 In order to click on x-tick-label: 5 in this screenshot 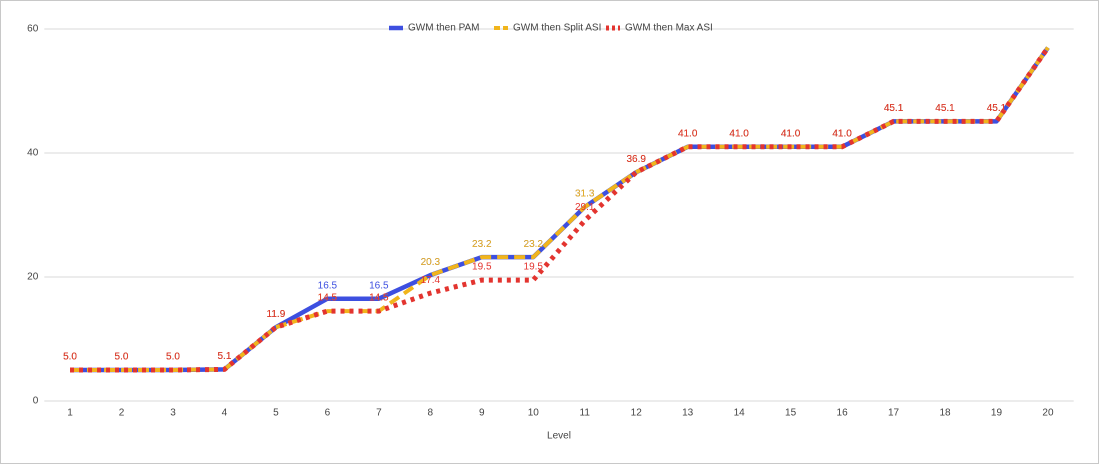, I will do `click(276, 413)`.